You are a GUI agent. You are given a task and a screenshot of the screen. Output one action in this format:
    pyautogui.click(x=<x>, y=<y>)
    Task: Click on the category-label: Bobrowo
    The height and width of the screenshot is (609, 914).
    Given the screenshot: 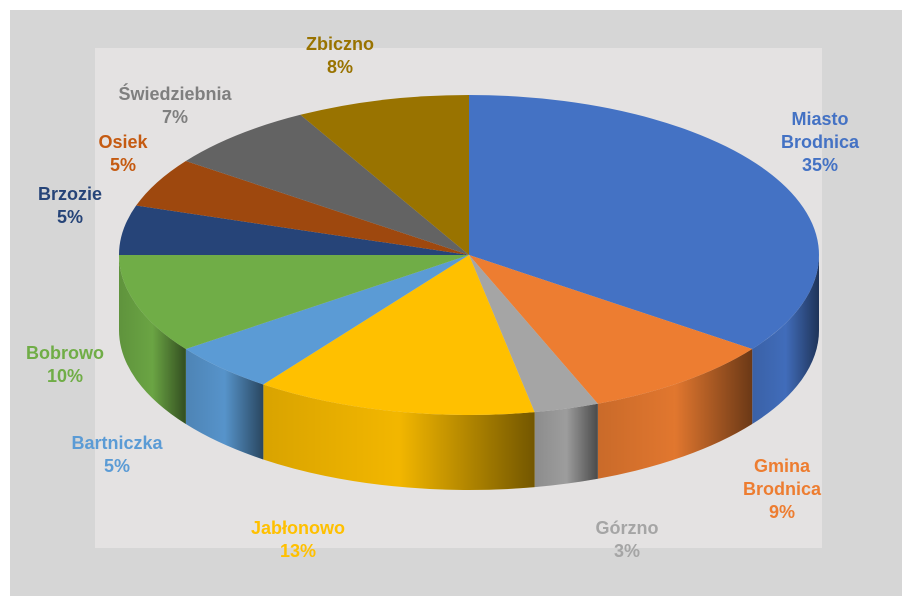 What is the action you would take?
    pyautogui.click(x=65, y=353)
    